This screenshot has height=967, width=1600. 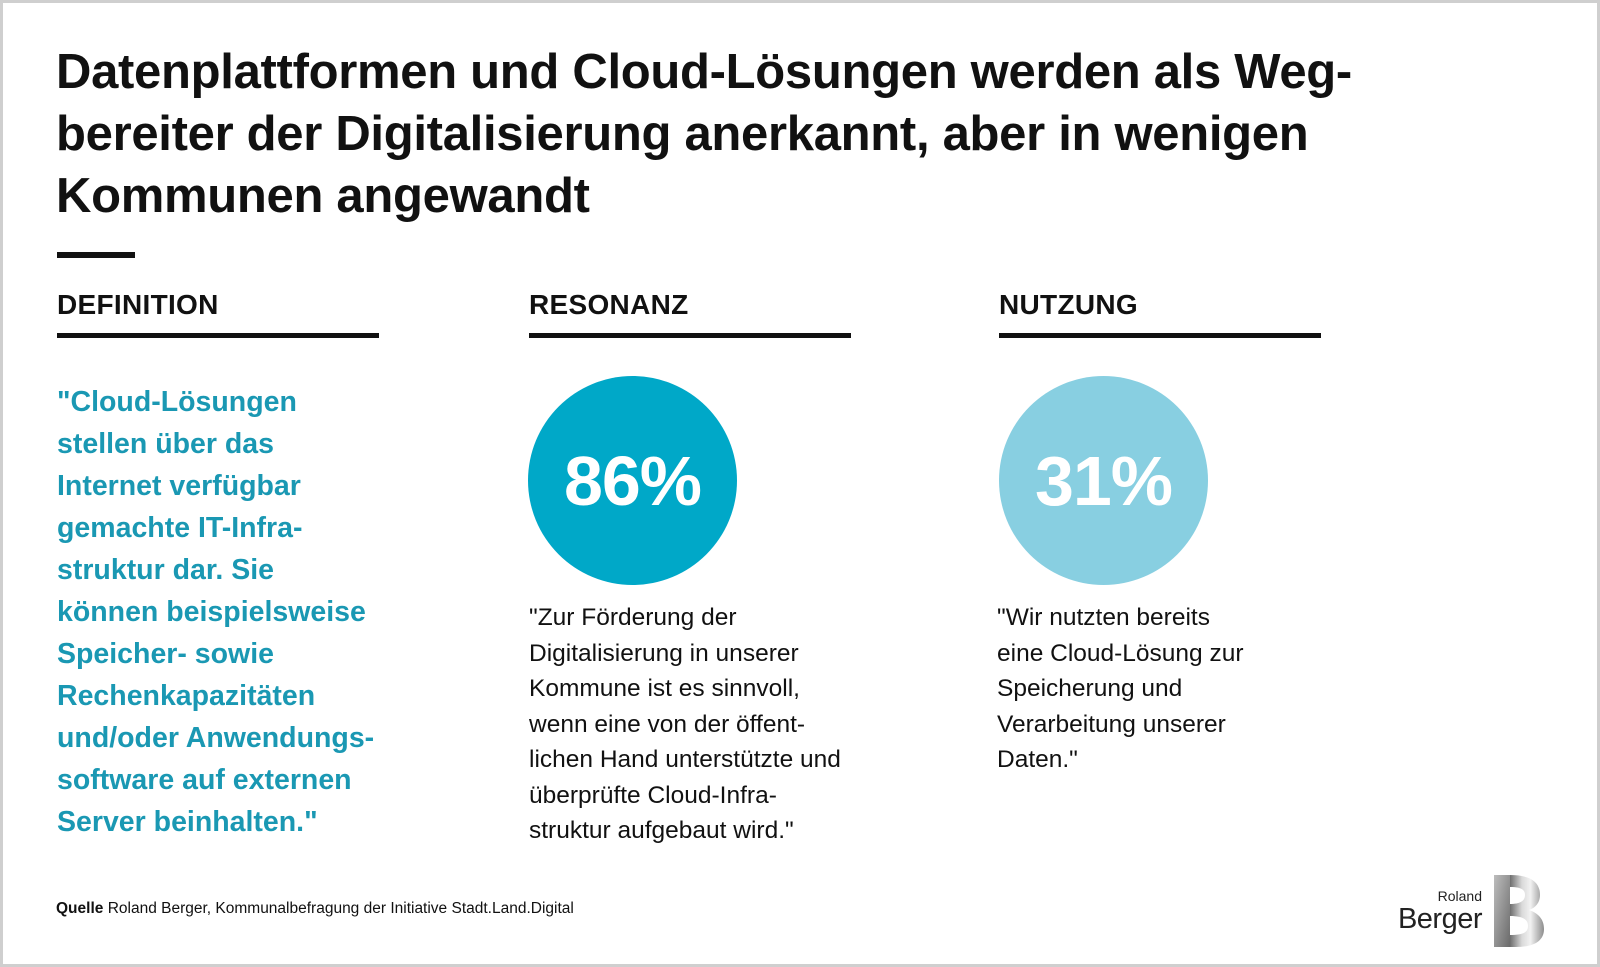 I want to click on nutzung-column: NUTZUNG, so click(x=1209, y=312).